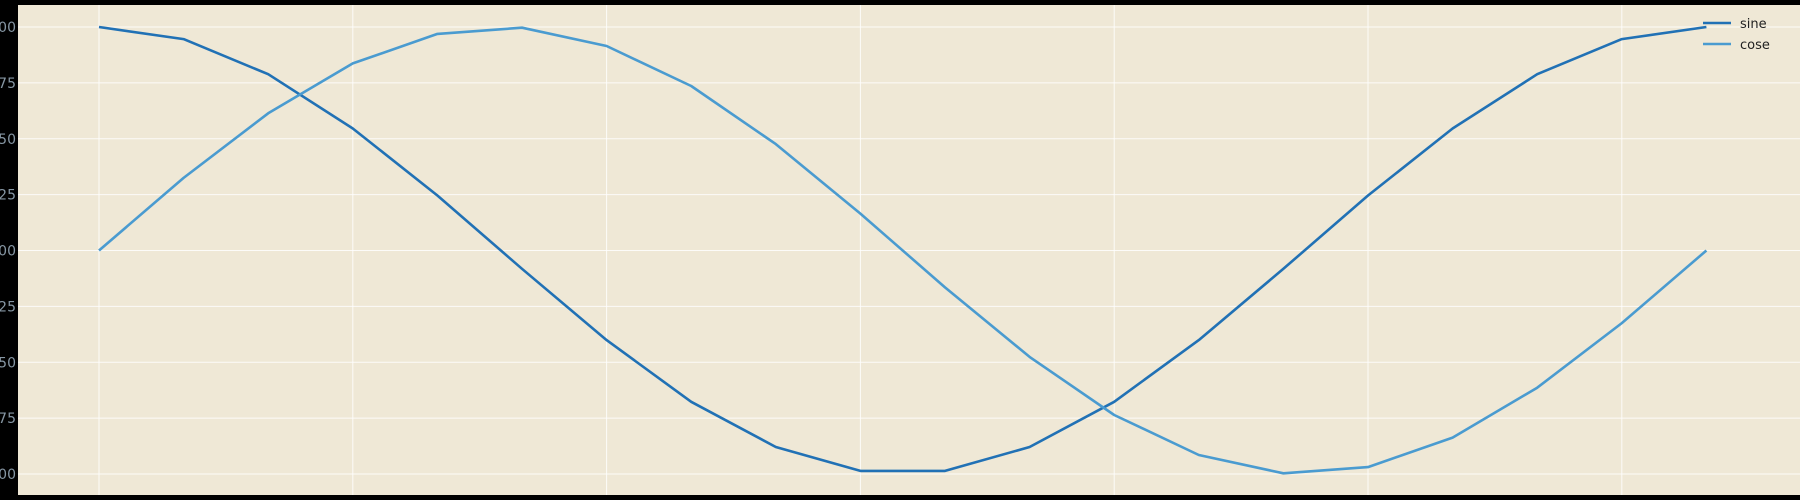  What do you see at coordinates (1736, 35) in the screenshot?
I see `legend: sine cose` at bounding box center [1736, 35].